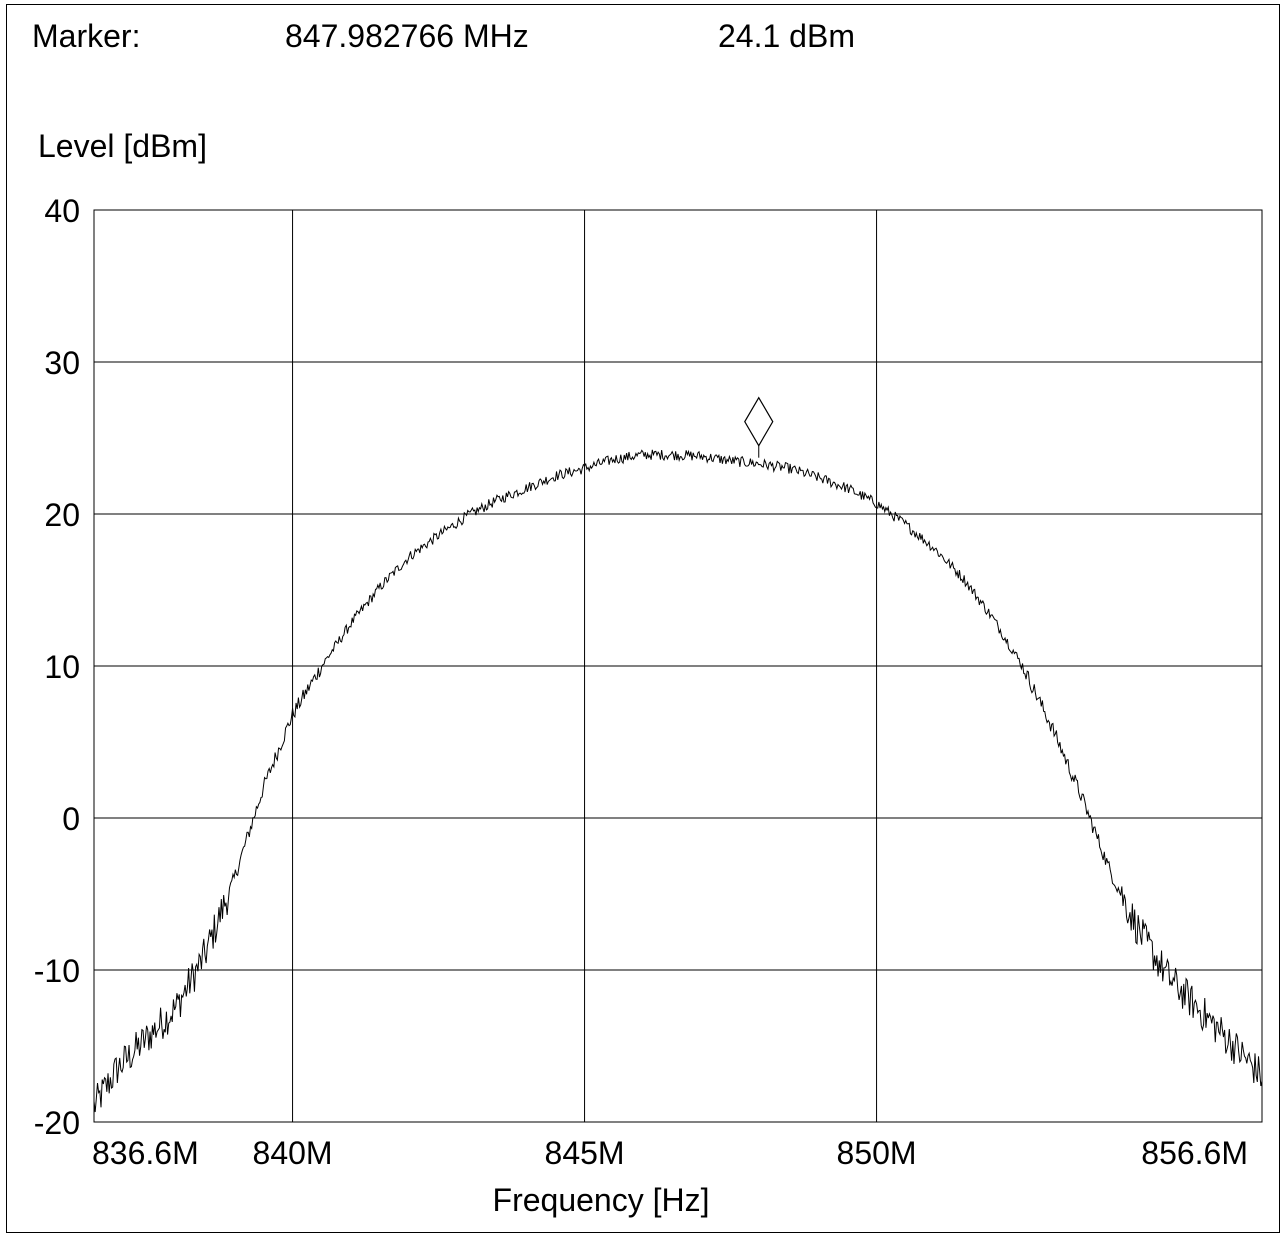 This screenshot has height=1237, width=1285. What do you see at coordinates (62, 363) in the screenshot?
I see `y-tick-label: 30` at bounding box center [62, 363].